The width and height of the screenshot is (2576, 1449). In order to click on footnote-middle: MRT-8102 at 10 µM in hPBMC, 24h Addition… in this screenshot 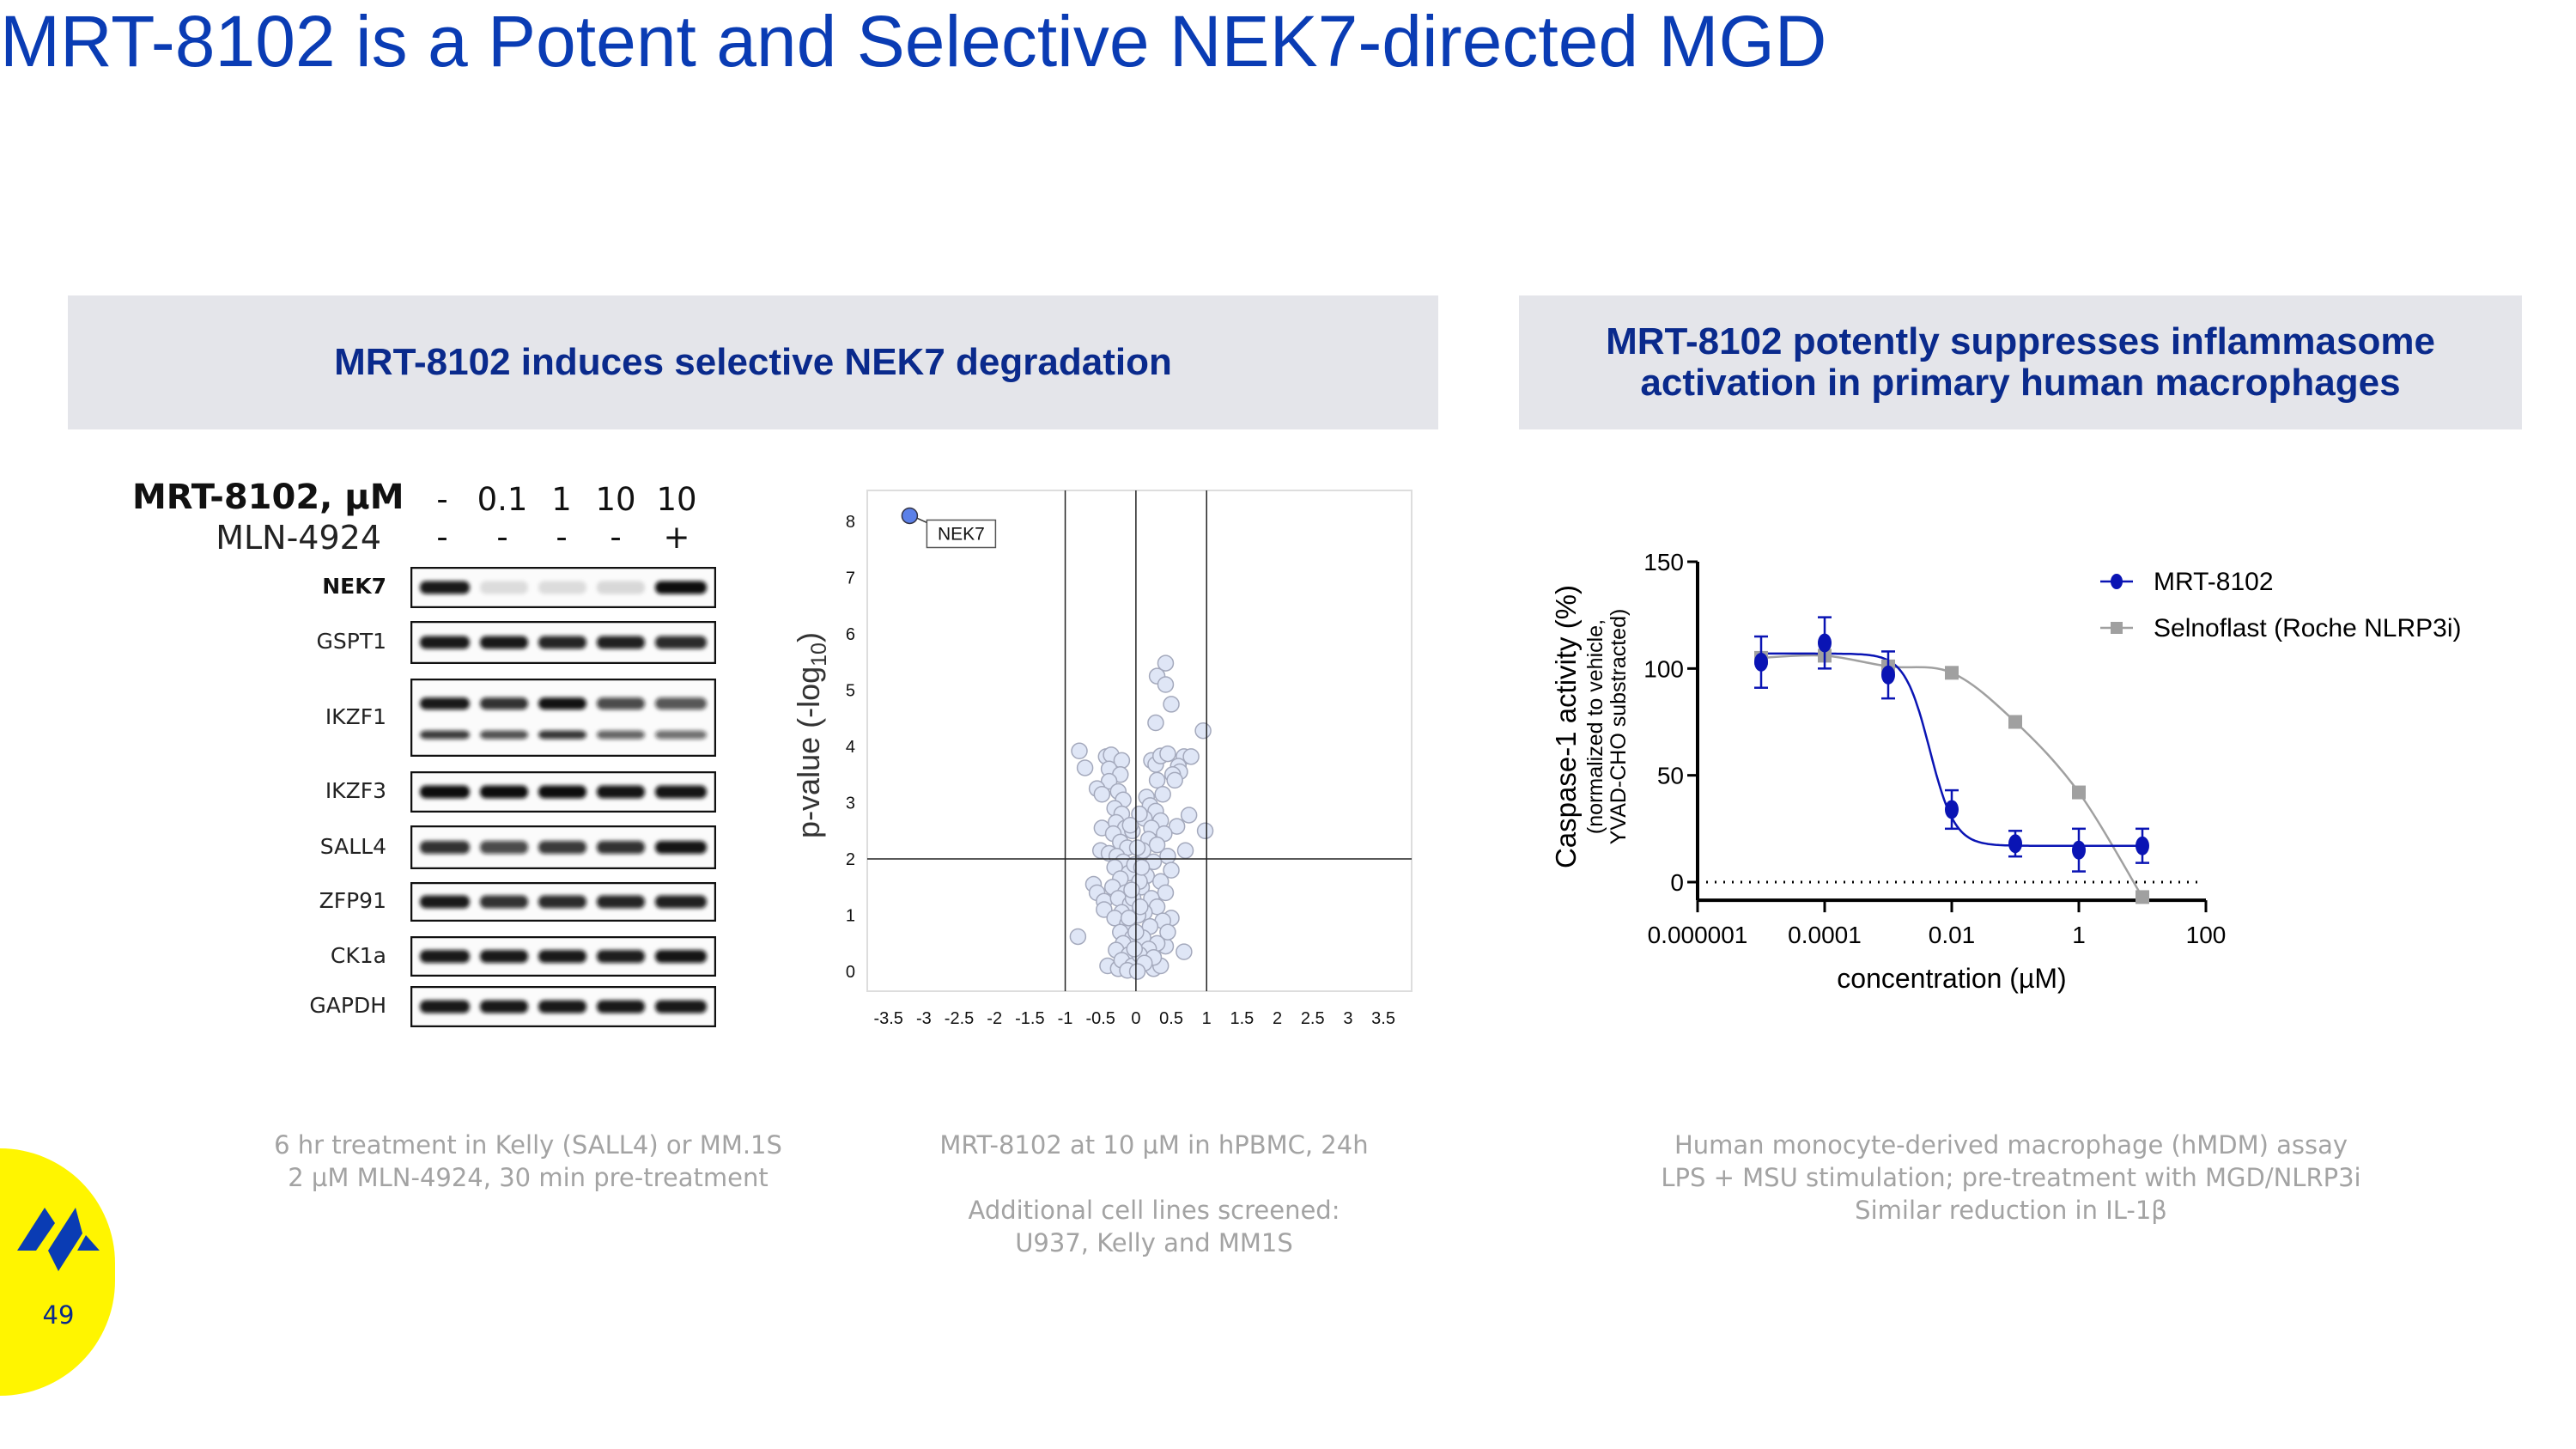, I will do `click(1155, 1194)`.